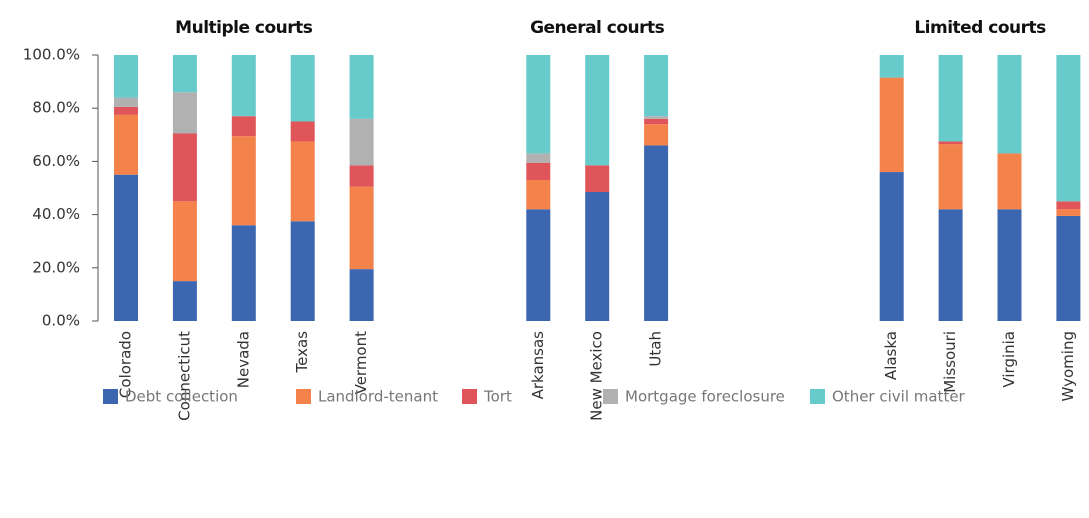 The height and width of the screenshot is (518, 1089). Describe the element at coordinates (56, 267) in the screenshot. I see `y-tick-label: 20.0%` at that location.